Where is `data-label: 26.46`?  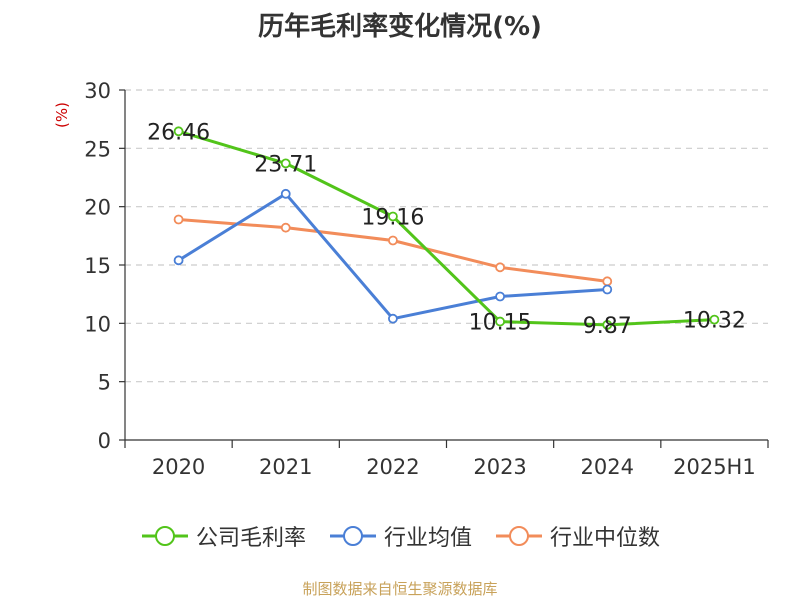 data-label: 26.46 is located at coordinates (178, 132).